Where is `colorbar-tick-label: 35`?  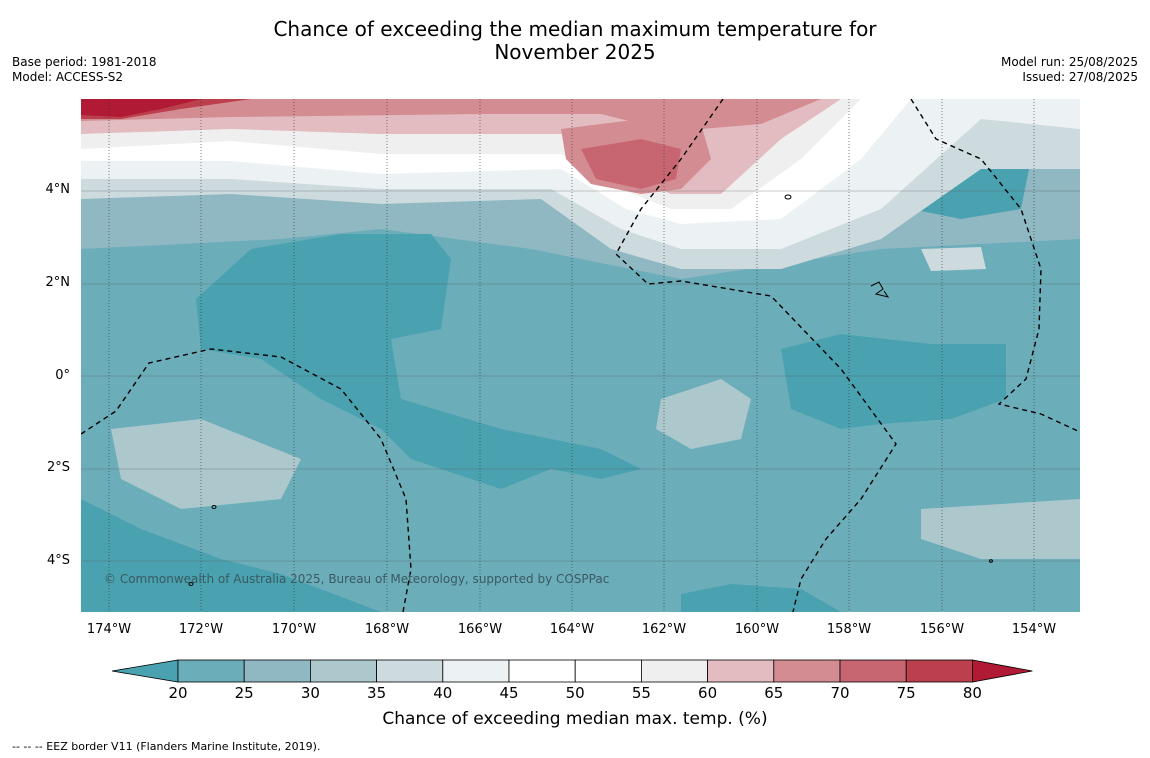 colorbar-tick-label: 35 is located at coordinates (377, 693).